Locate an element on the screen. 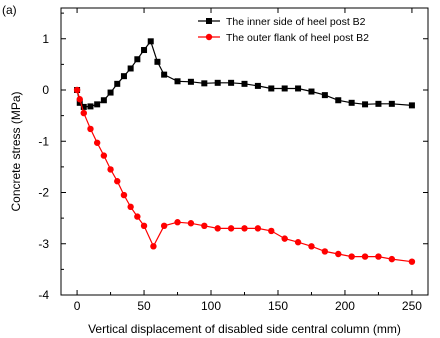 This screenshot has height=338, width=440. y-axis-title: Concrete stress (MPa) is located at coordinates (16, 151).